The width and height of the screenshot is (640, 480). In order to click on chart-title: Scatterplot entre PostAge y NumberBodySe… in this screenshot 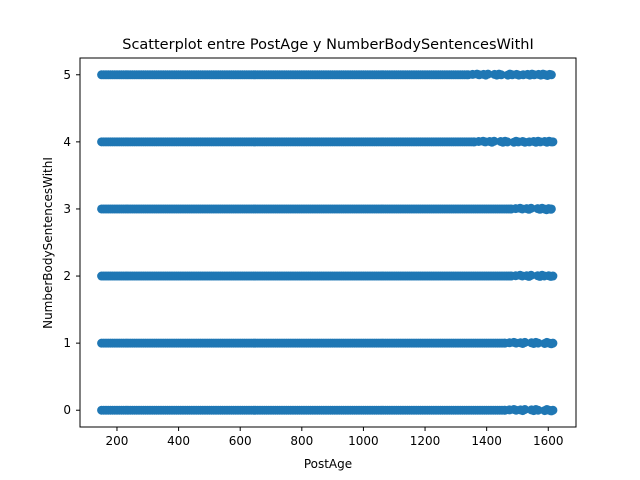, I will do `click(327, 45)`.